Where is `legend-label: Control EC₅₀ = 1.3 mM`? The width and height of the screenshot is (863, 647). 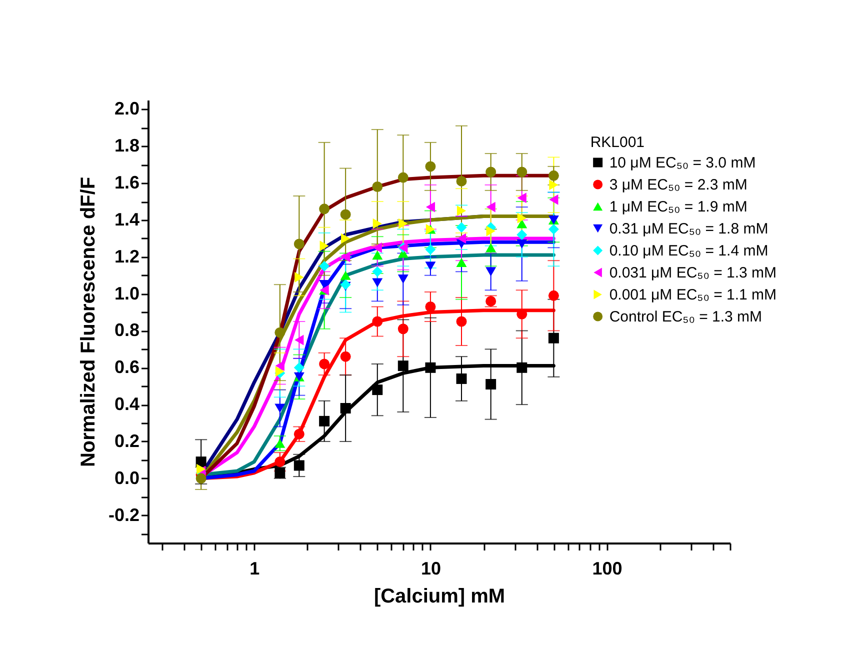
legend-label: Control EC₅₀ = 1.3 mM is located at coordinates (685, 317).